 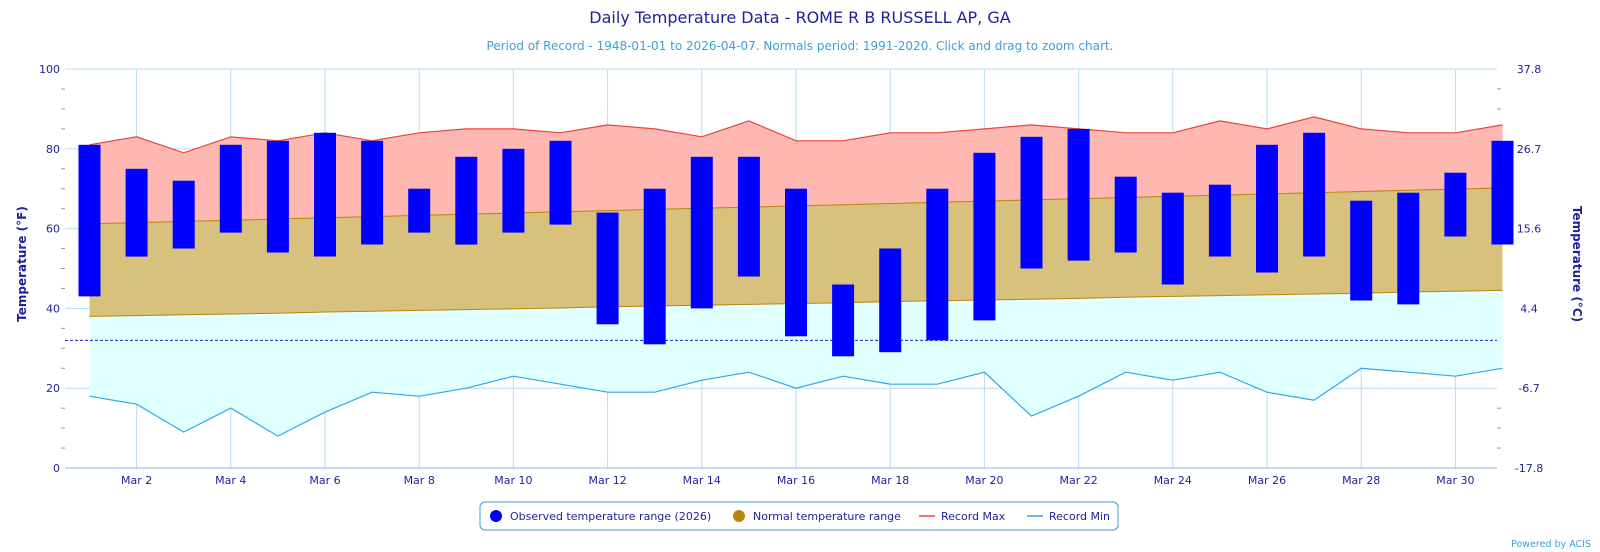 I want to click on y-tick-label-right: 15.6, so click(x=1529, y=229).